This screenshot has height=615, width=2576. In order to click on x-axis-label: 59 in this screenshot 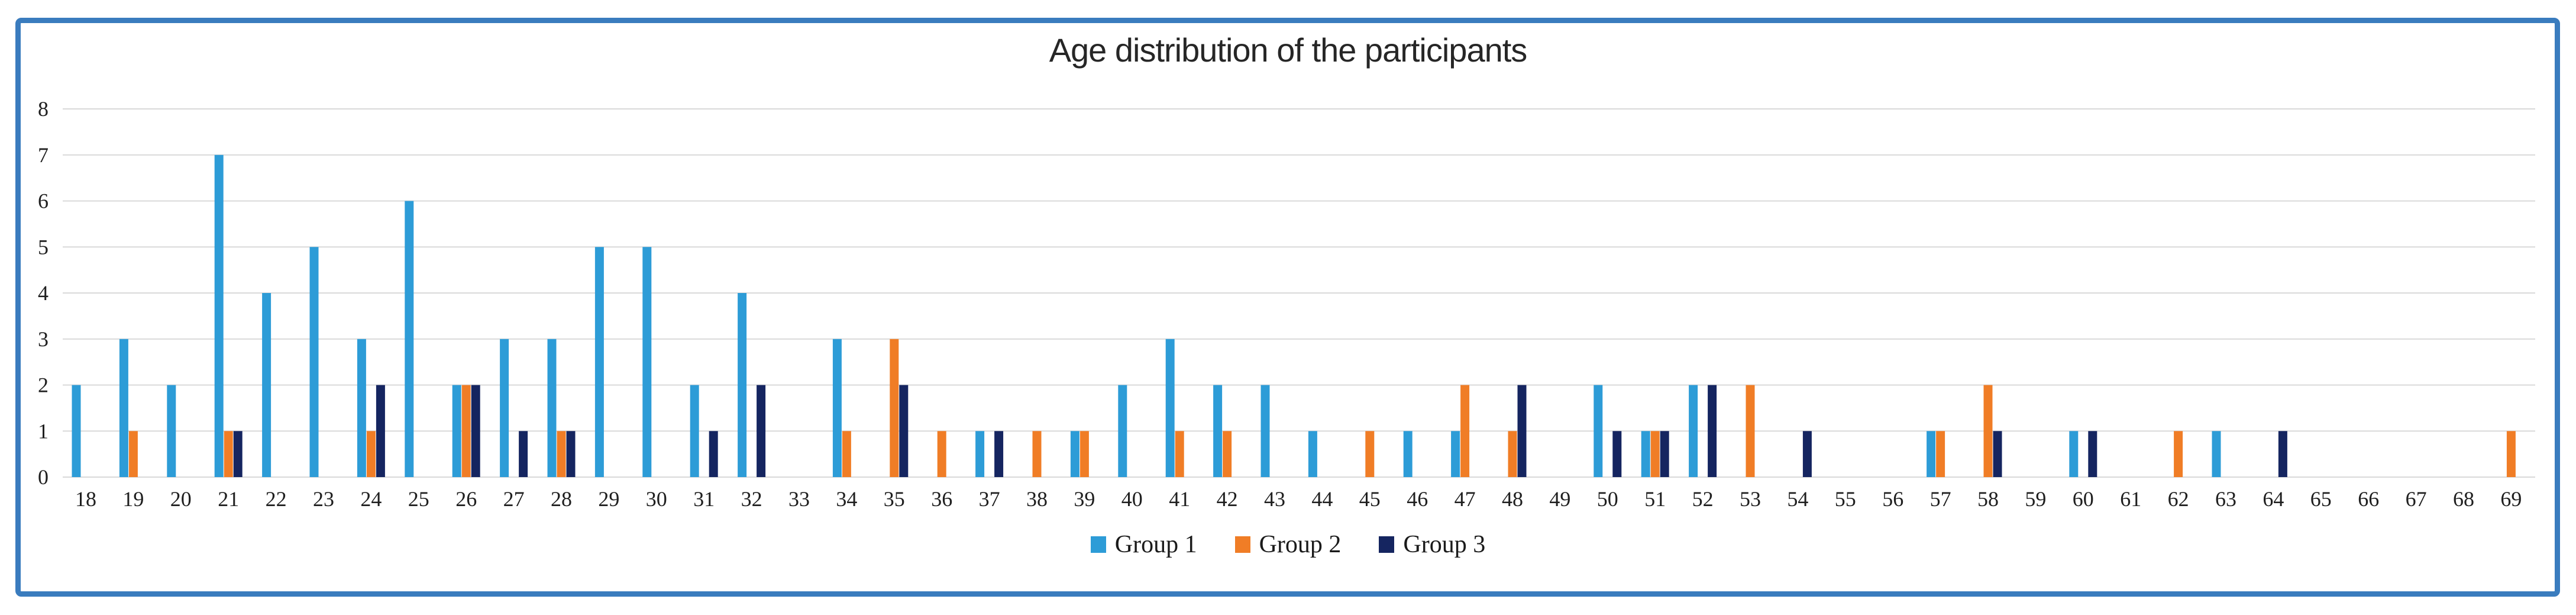, I will do `click(2035, 499)`.